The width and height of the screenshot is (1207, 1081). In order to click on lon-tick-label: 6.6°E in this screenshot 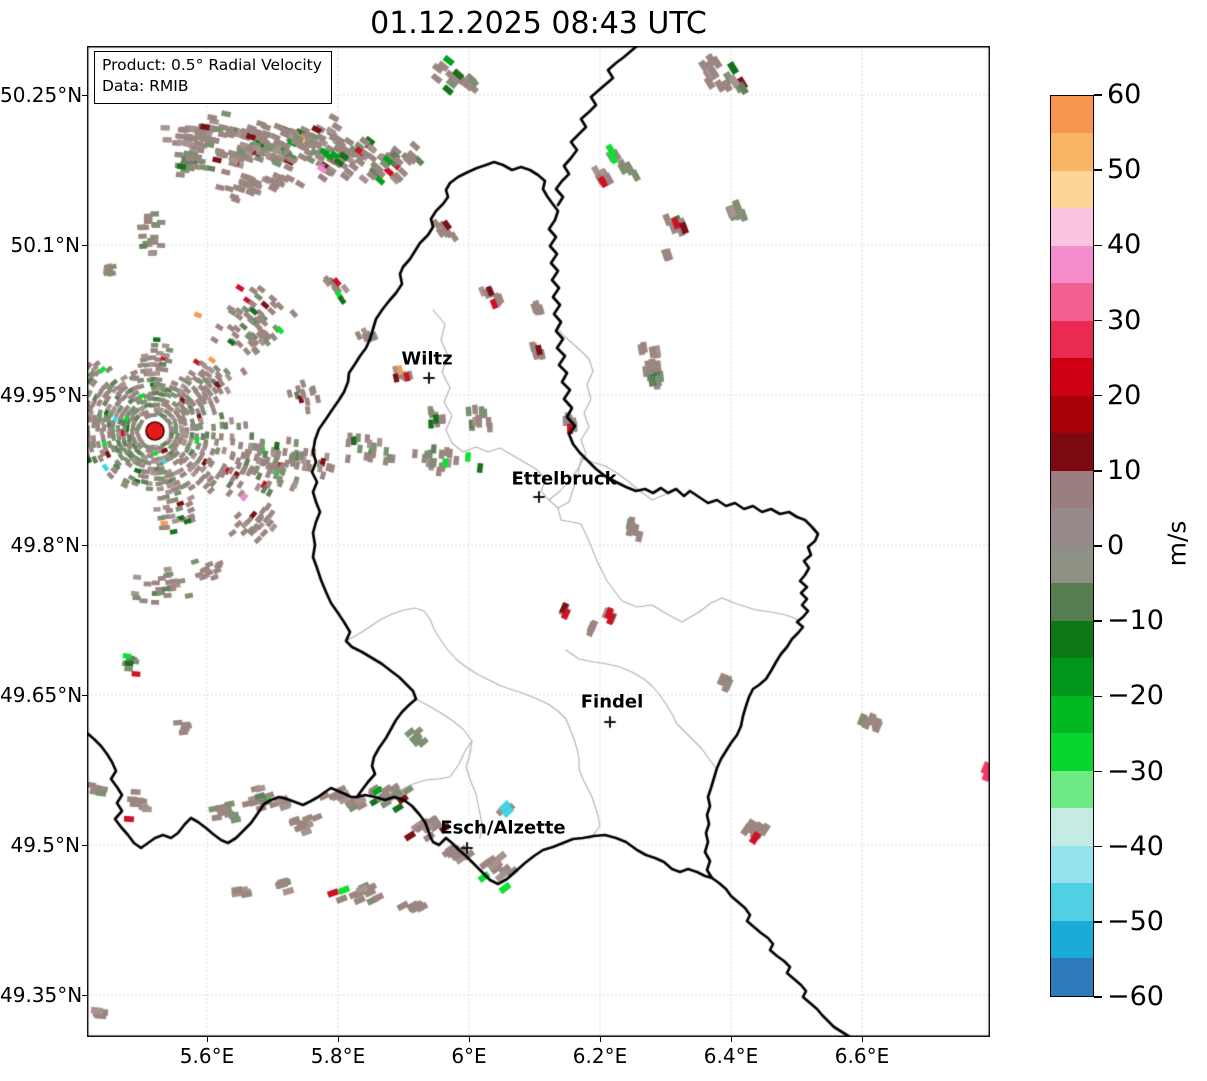, I will do `click(862, 1056)`.